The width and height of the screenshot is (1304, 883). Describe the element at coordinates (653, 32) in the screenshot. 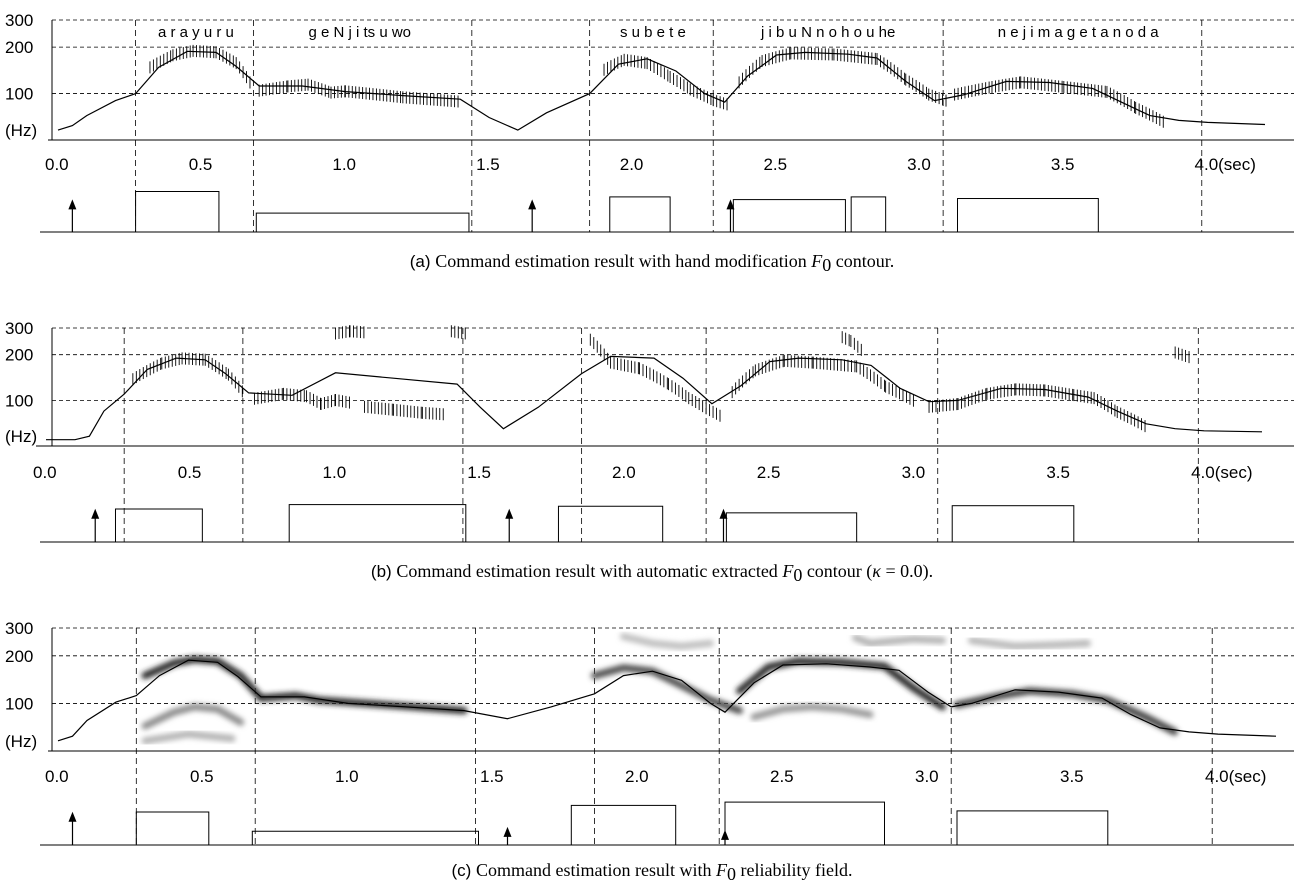

I see `syllable-label: s u b e t e` at that location.